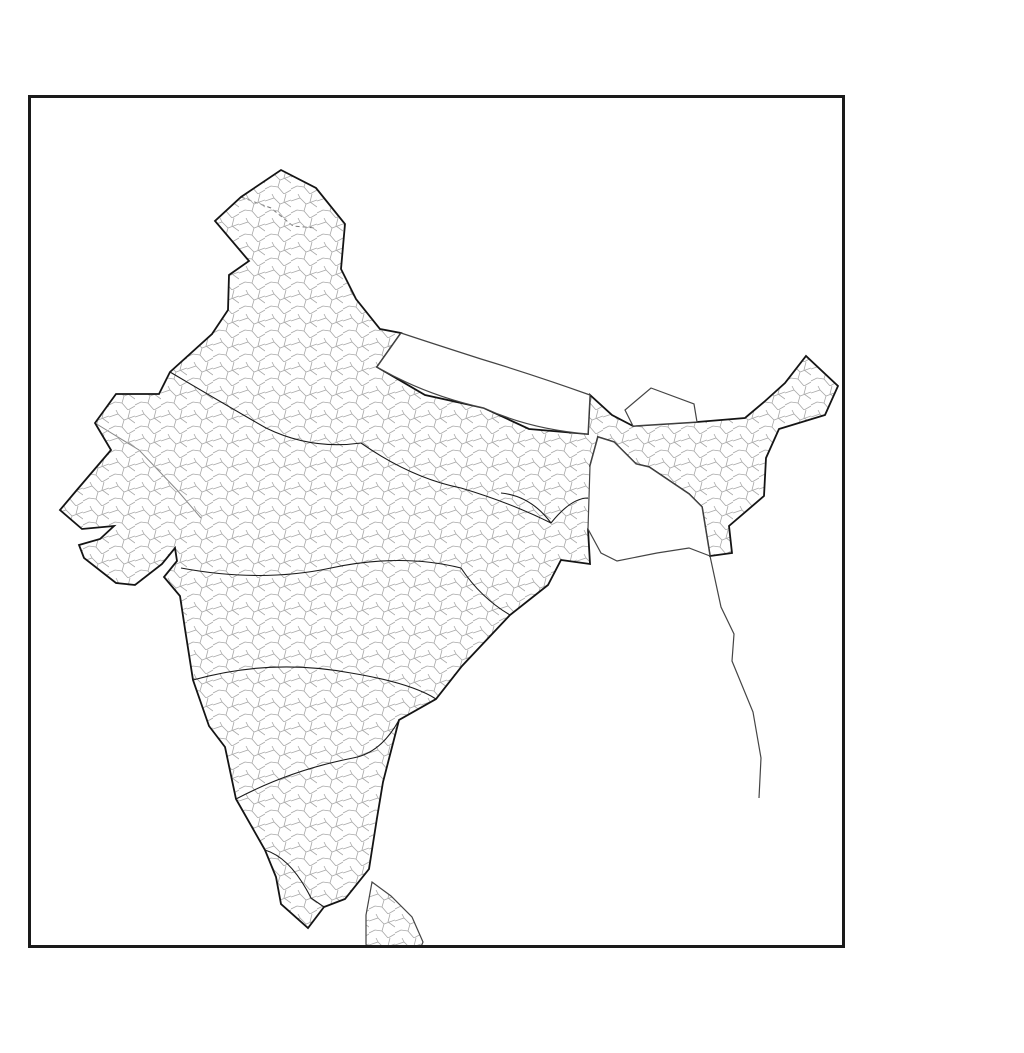 The width and height of the screenshot is (1024, 1053). Describe the element at coordinates (960, 520) in the screenshot. I see `colorbar-legend` at that location.